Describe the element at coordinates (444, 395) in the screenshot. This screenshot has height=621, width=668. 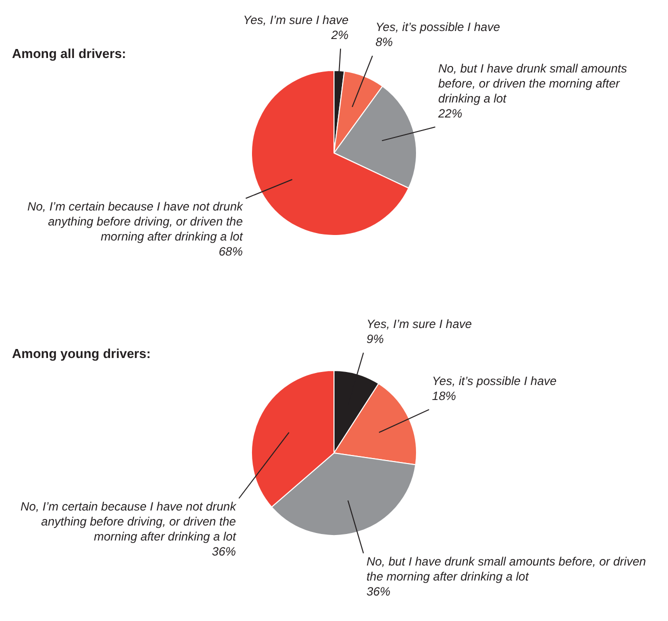
I see `data-label: 18%` at that location.